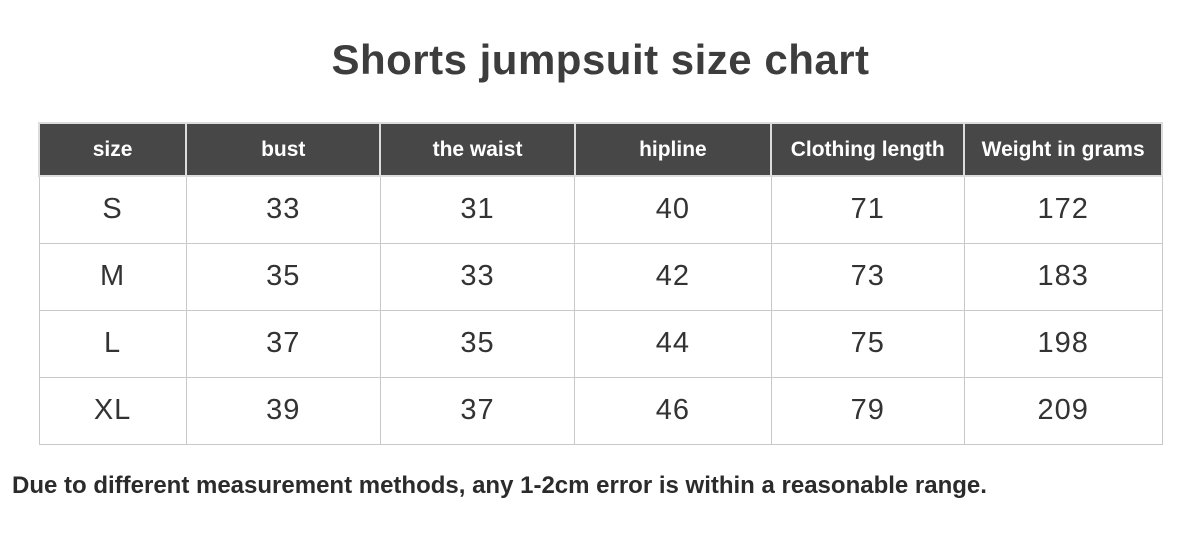  I want to click on size-label-cell: XL, so click(112, 410).